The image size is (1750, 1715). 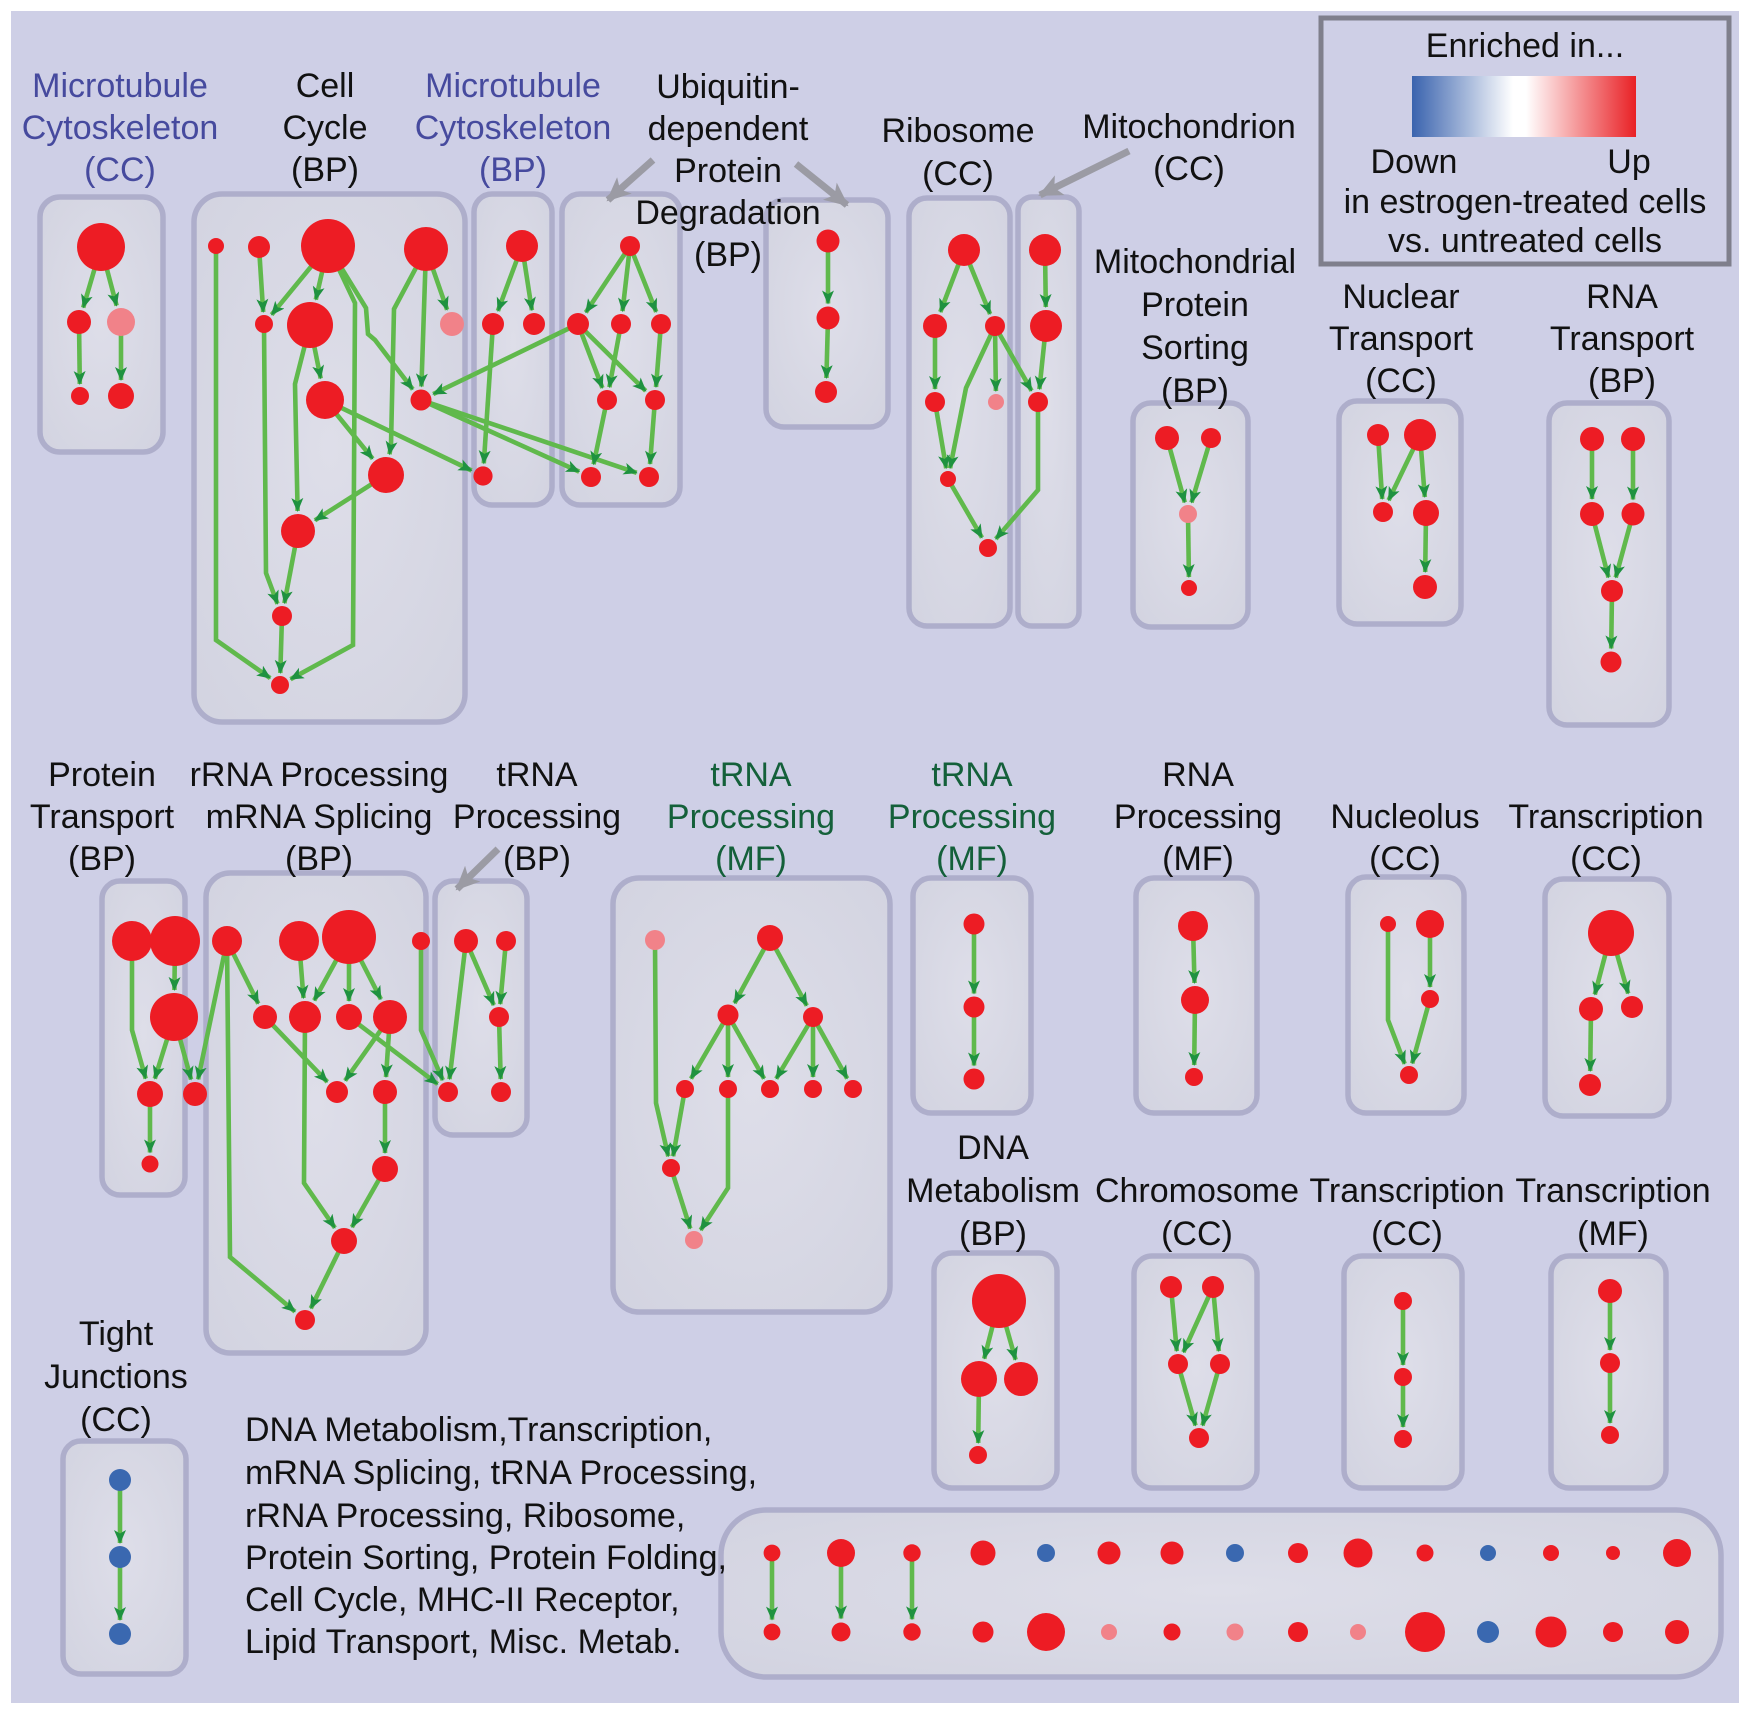 I want to click on svg-text: Junctions, so click(x=116, y=1377).